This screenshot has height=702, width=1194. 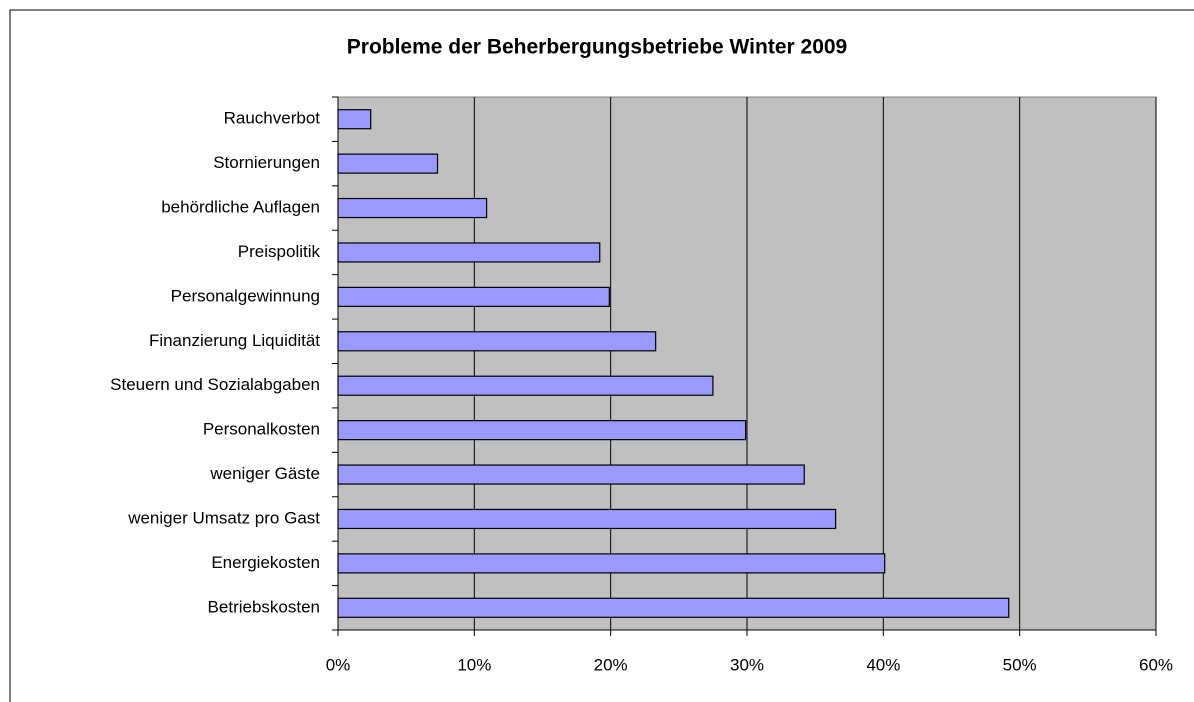 I want to click on y-tick-label: Stornierungen, so click(x=266, y=162).